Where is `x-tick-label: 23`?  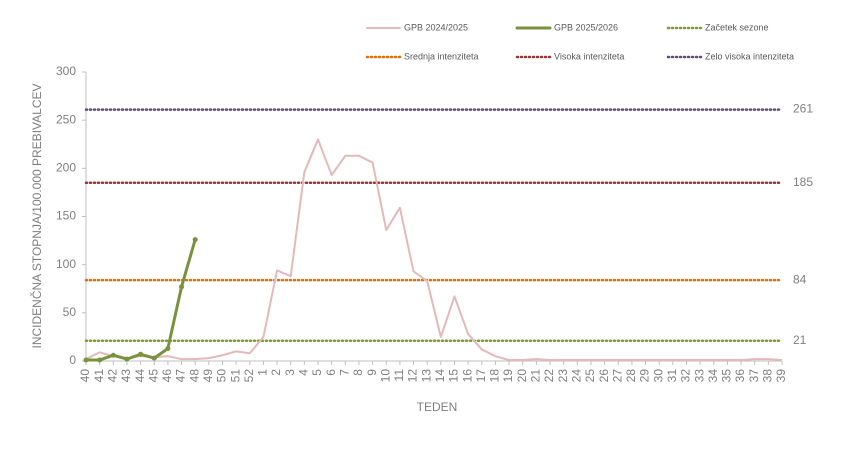
x-tick-label: 23 is located at coordinates (563, 376).